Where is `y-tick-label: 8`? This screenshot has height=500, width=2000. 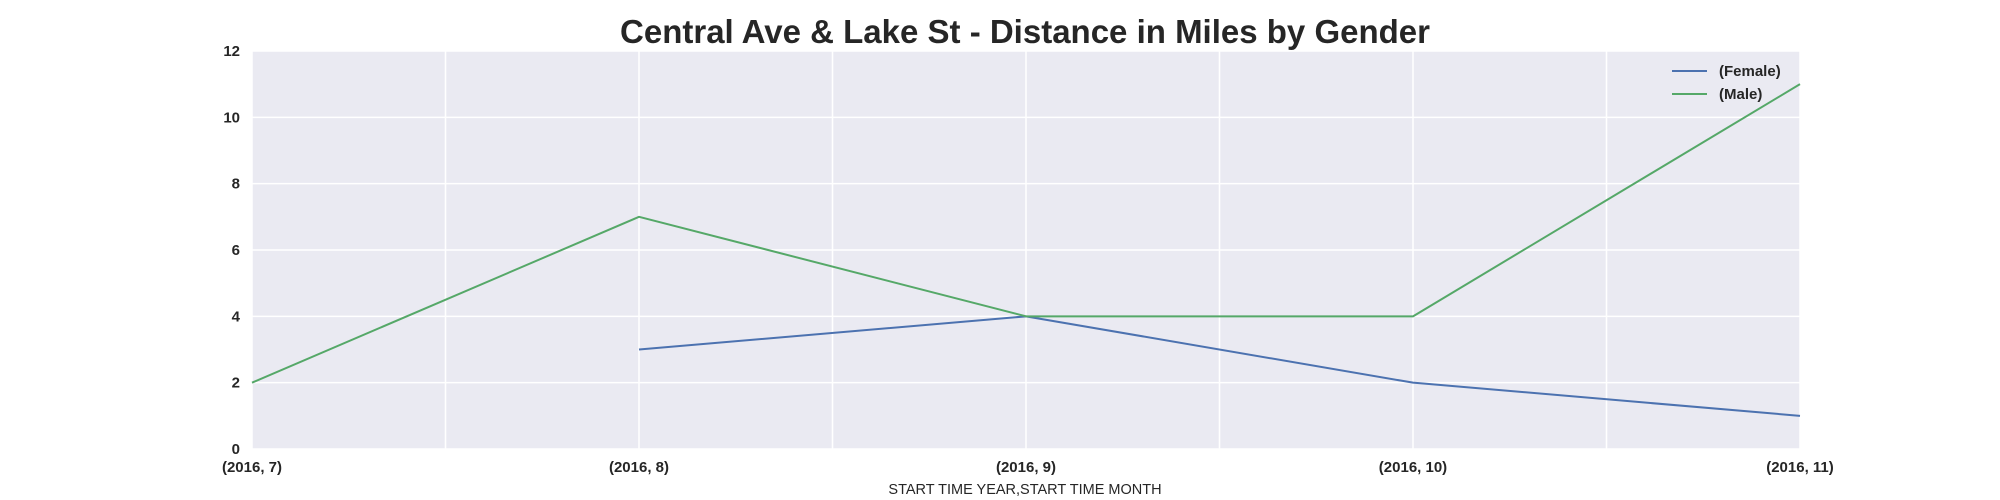 y-tick-label: 8 is located at coordinates (236, 184).